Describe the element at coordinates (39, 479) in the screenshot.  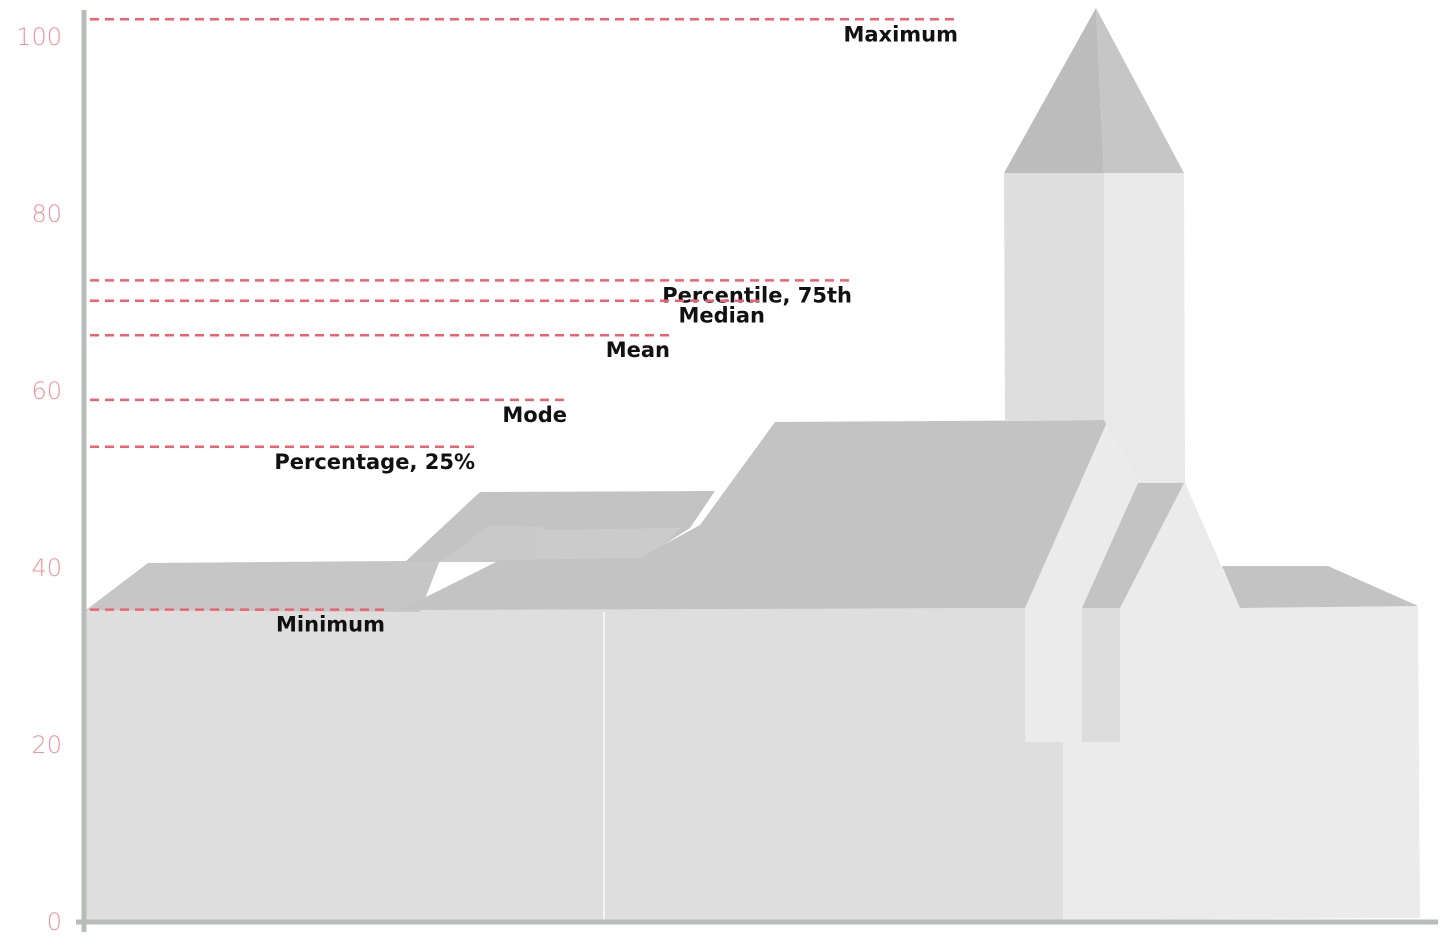
I see `y-tick-labels: 0 20 40 60 80 100` at that location.